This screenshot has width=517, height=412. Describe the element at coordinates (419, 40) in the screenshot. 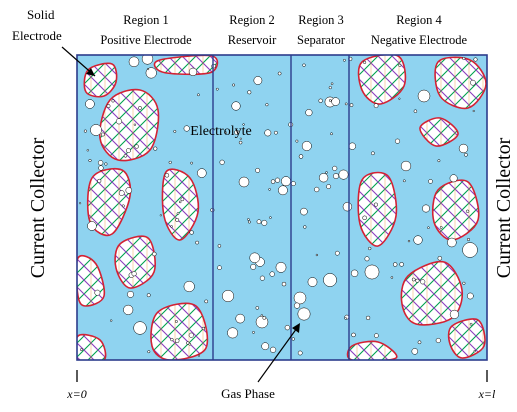

I see `region-4-subtitle: Negative Electrode` at that location.